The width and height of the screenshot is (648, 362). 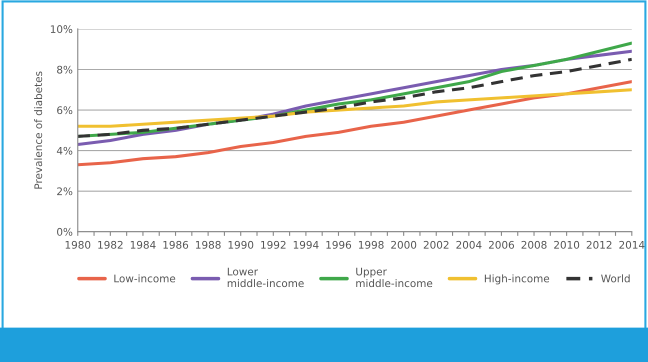 I want to click on x-tick-label: 1994, so click(x=306, y=244).